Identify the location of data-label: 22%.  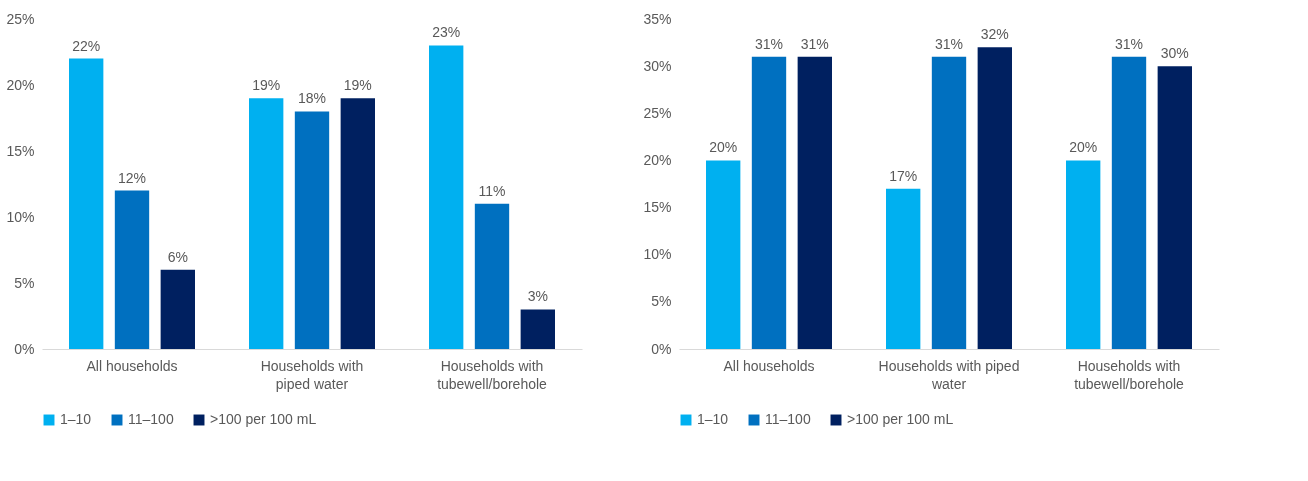
(86, 45).